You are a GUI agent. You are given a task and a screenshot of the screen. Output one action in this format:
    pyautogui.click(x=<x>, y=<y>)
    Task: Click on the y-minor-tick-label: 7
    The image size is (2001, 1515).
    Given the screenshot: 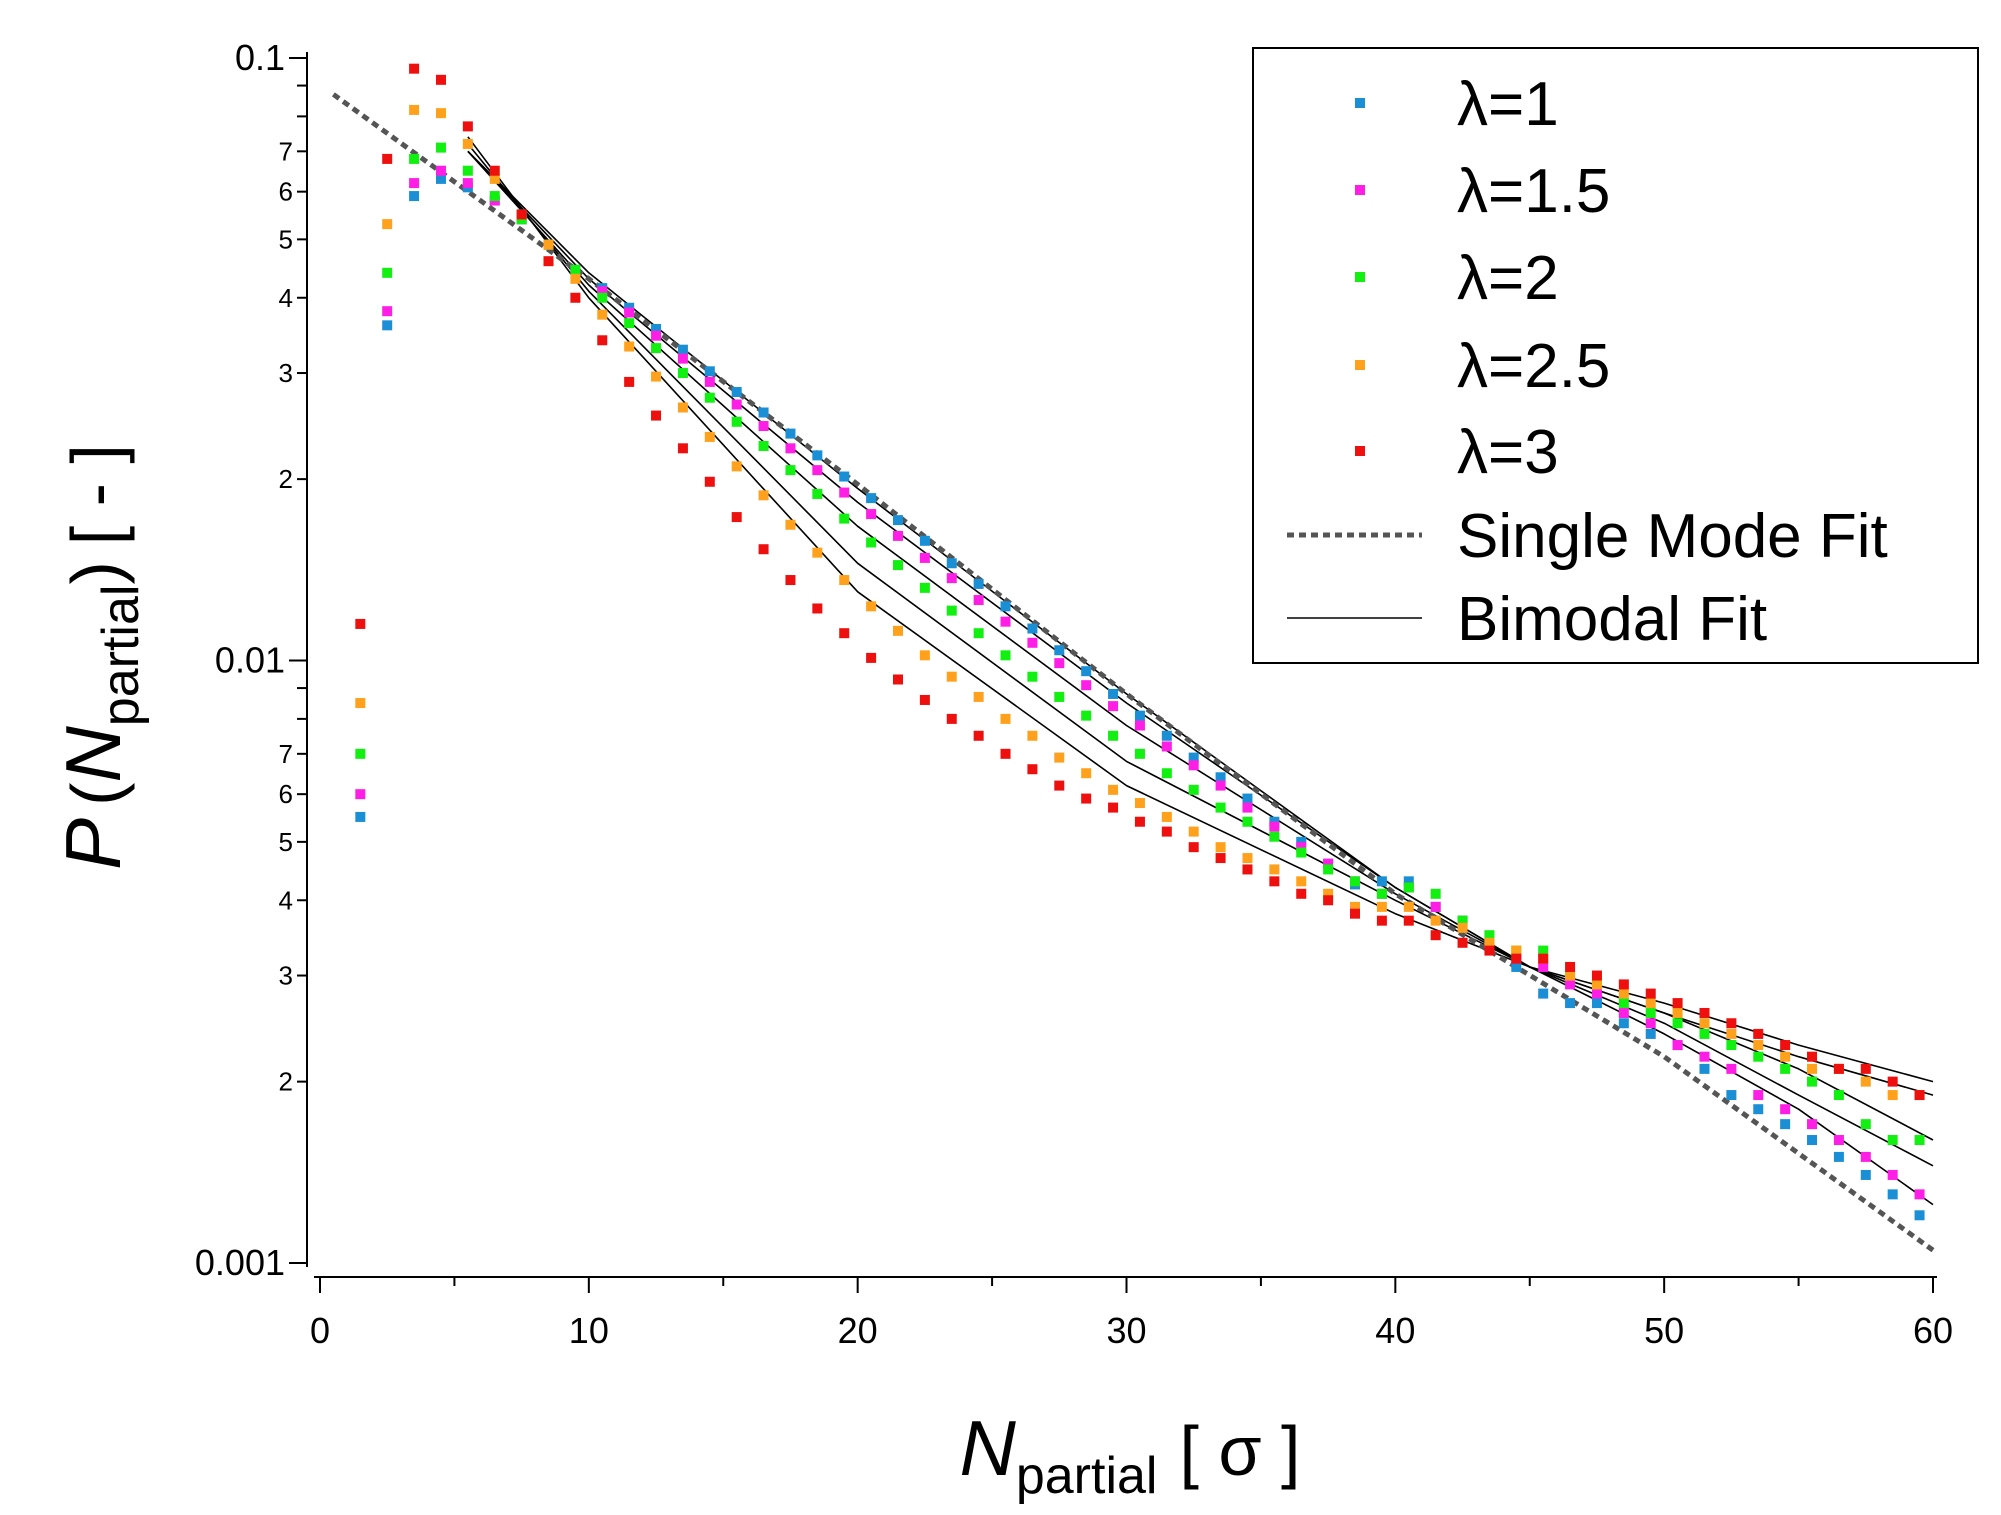 What is the action you would take?
    pyautogui.click(x=286, y=151)
    